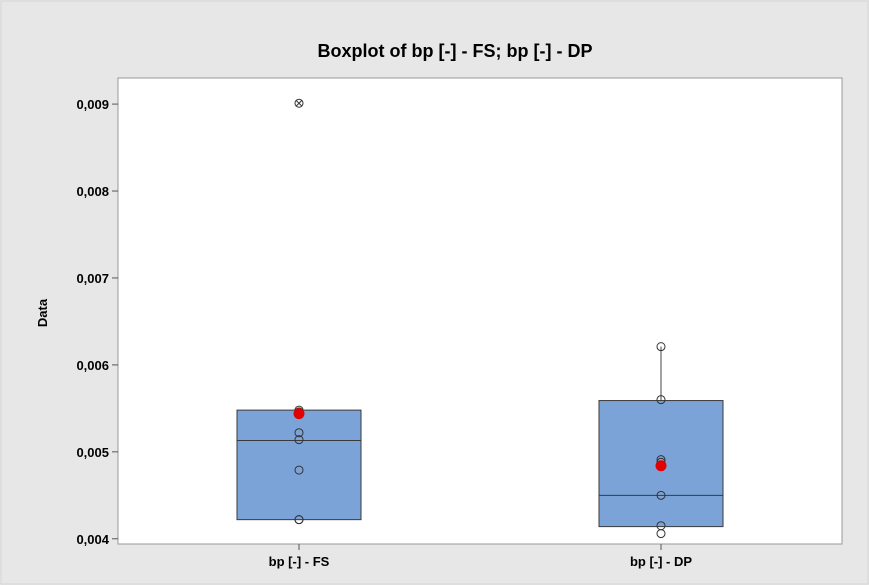 Image resolution: width=869 pixels, height=585 pixels. What do you see at coordinates (299, 561) in the screenshot?
I see `x-tick-label: bp [-] - FS` at bounding box center [299, 561].